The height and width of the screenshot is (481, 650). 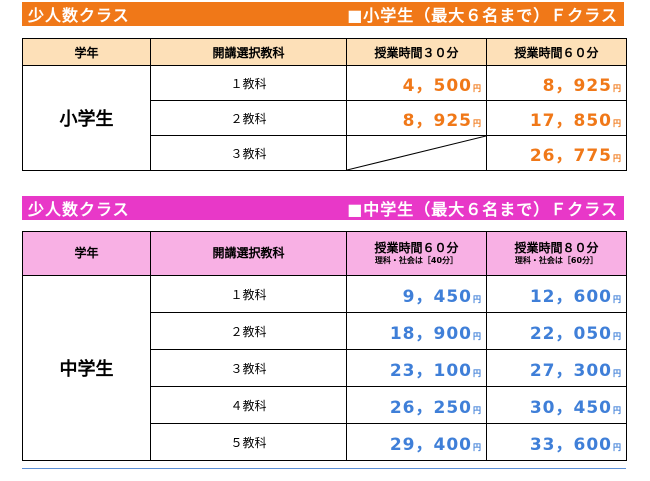 I want to click on elementary-banner-class: ■小学生（最大６名まで）Ｆクラス, so click(x=482, y=15).